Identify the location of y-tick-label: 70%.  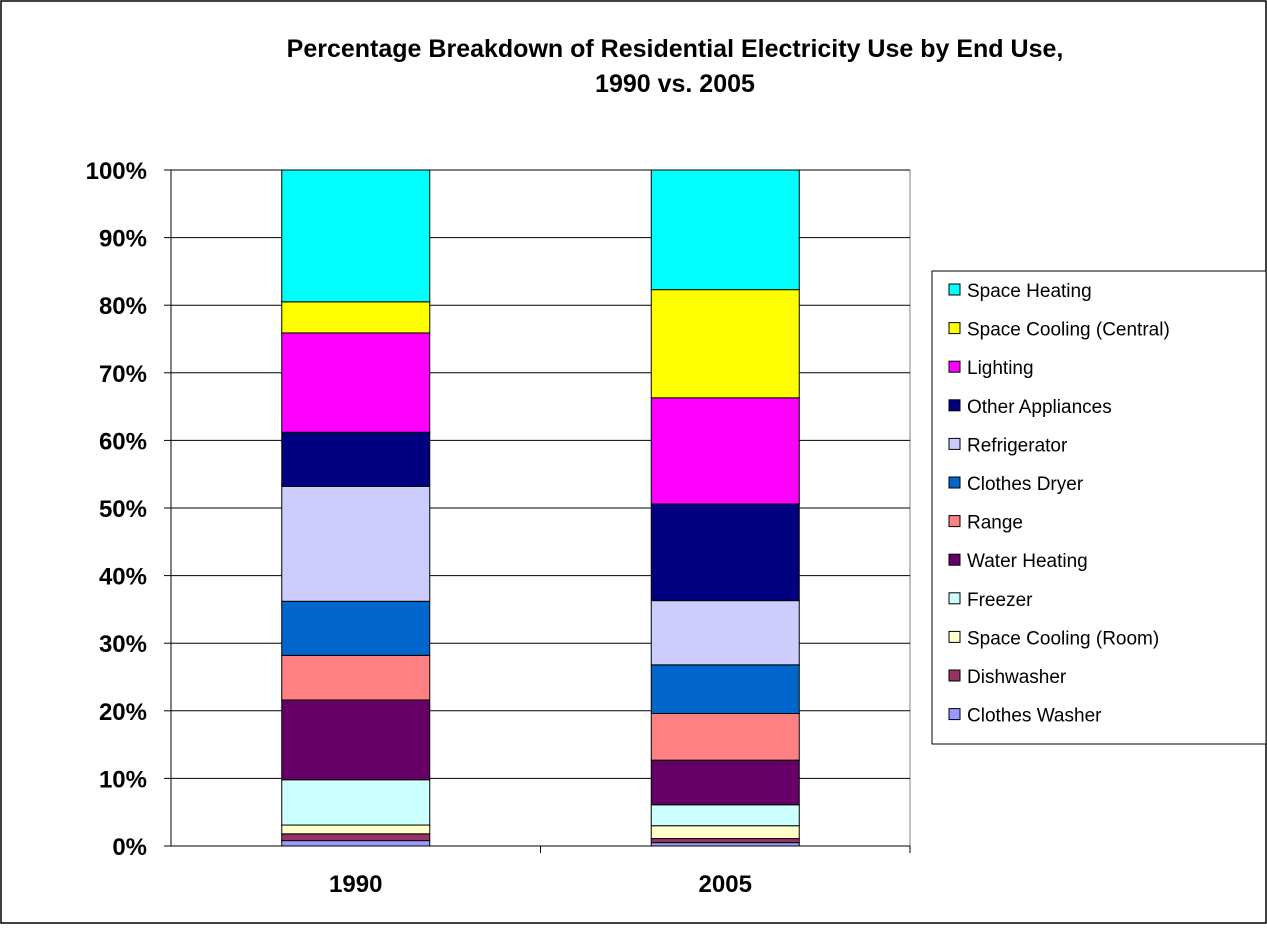
(123, 374).